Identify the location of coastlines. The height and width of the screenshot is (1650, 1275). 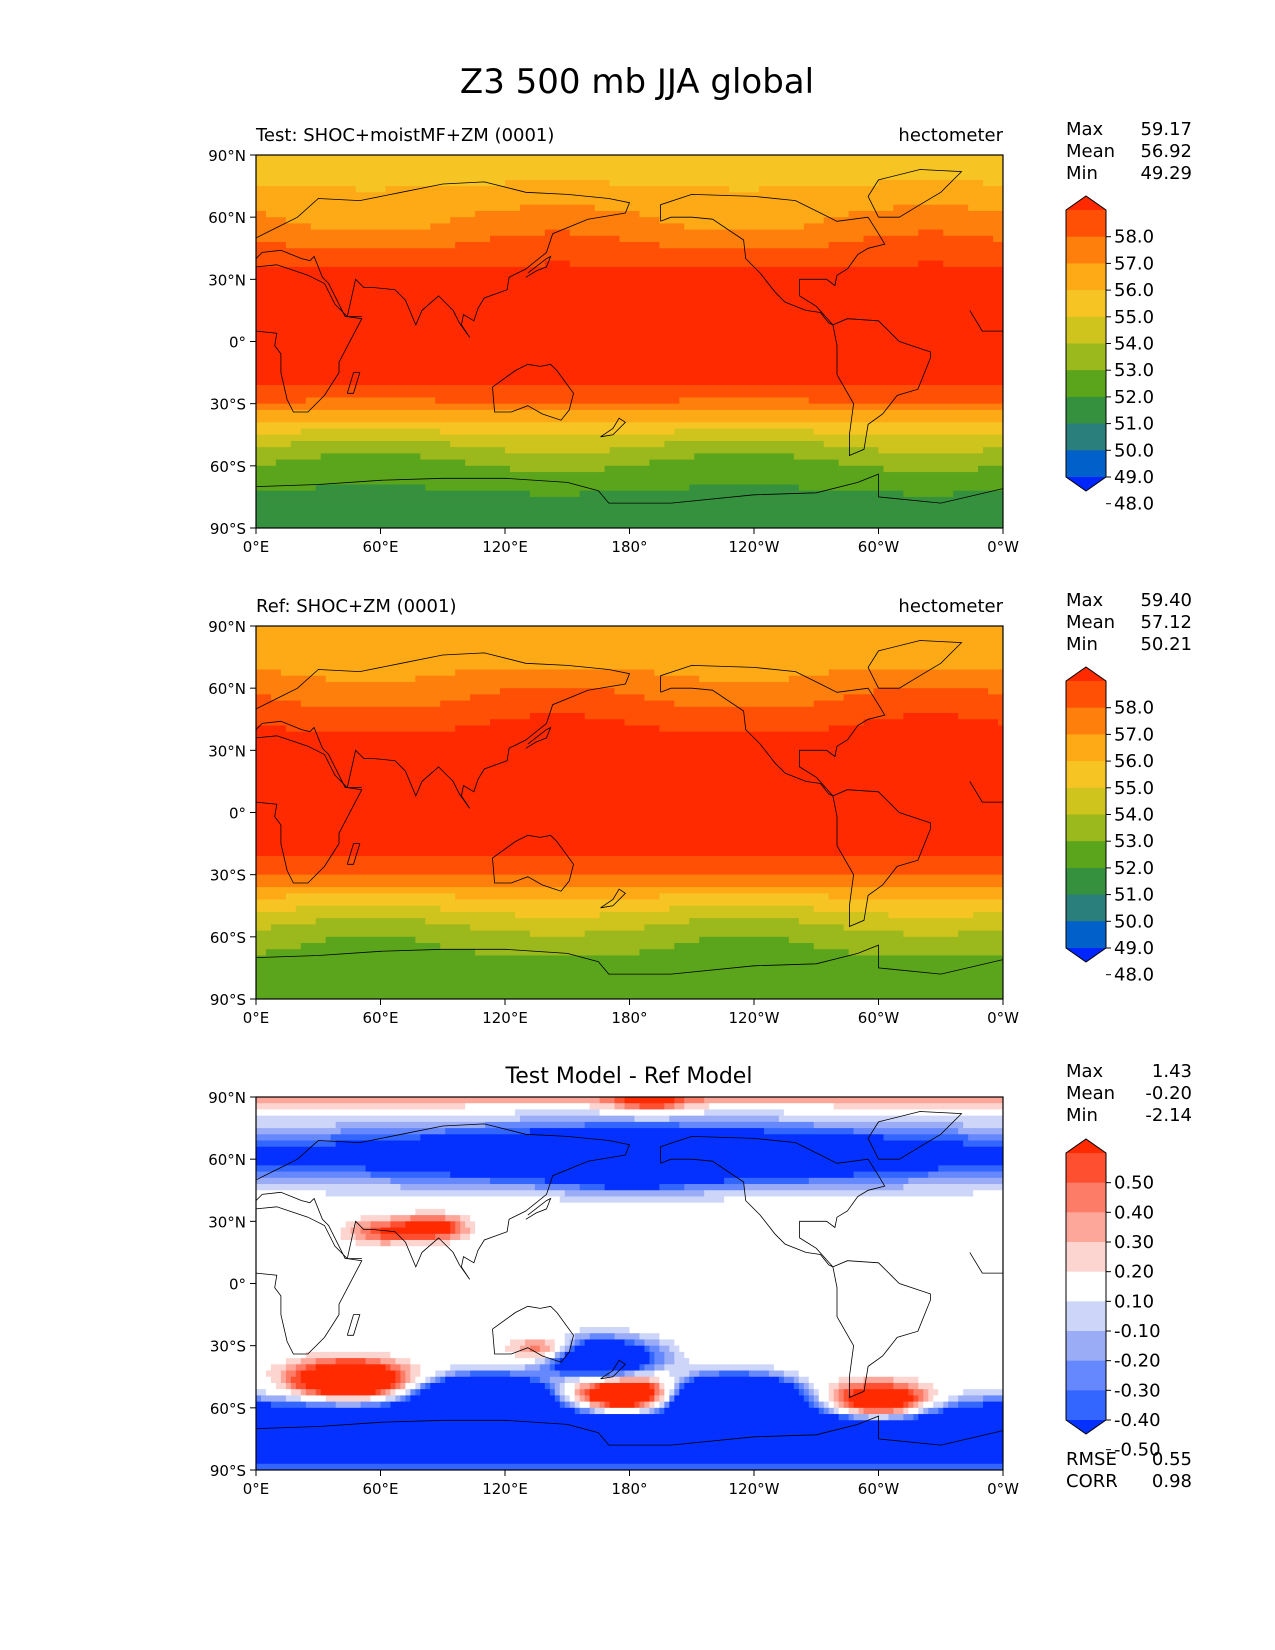
(629, 336).